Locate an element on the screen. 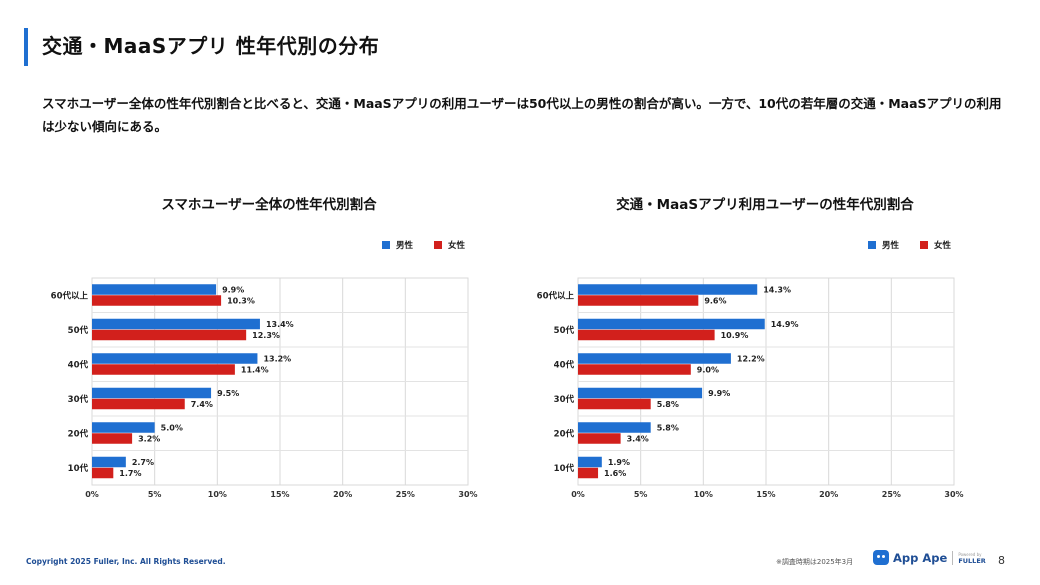 The image size is (1040, 585). survey-note: ※調査時期は2025年3月 is located at coordinates (815, 562).